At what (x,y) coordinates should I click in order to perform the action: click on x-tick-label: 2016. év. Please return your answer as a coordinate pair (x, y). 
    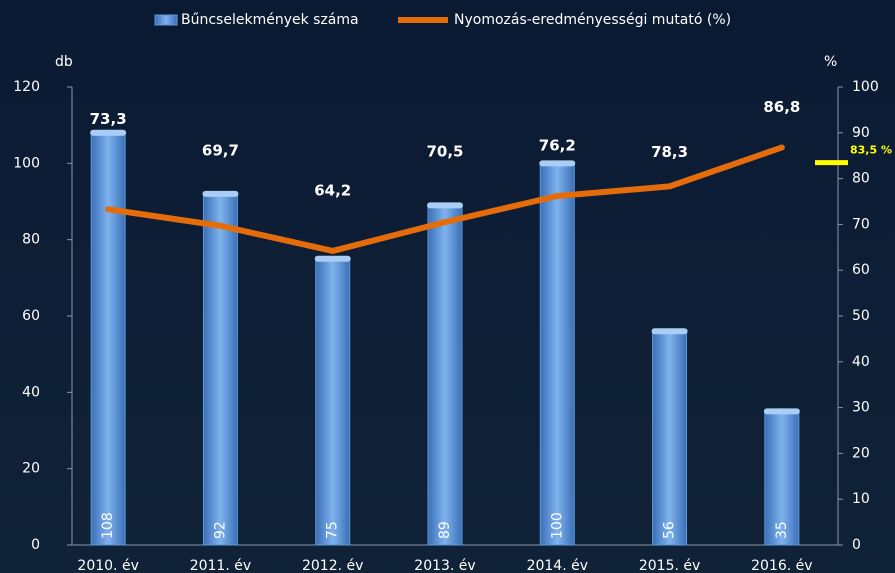
    Looking at the image, I should click on (781, 565).